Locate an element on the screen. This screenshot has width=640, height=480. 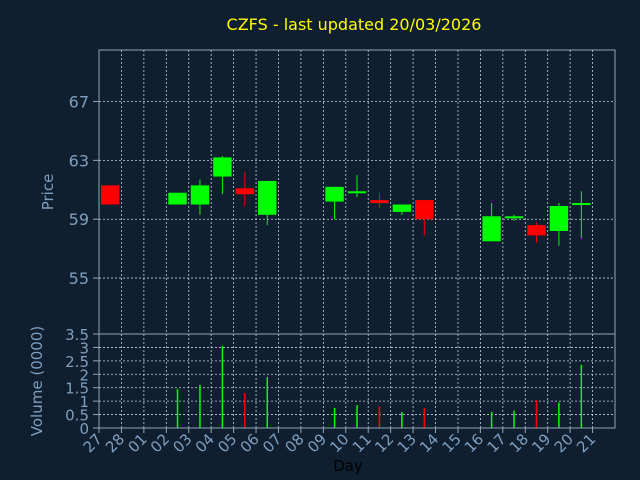
price-tick-label: 67 is located at coordinates (79, 102).